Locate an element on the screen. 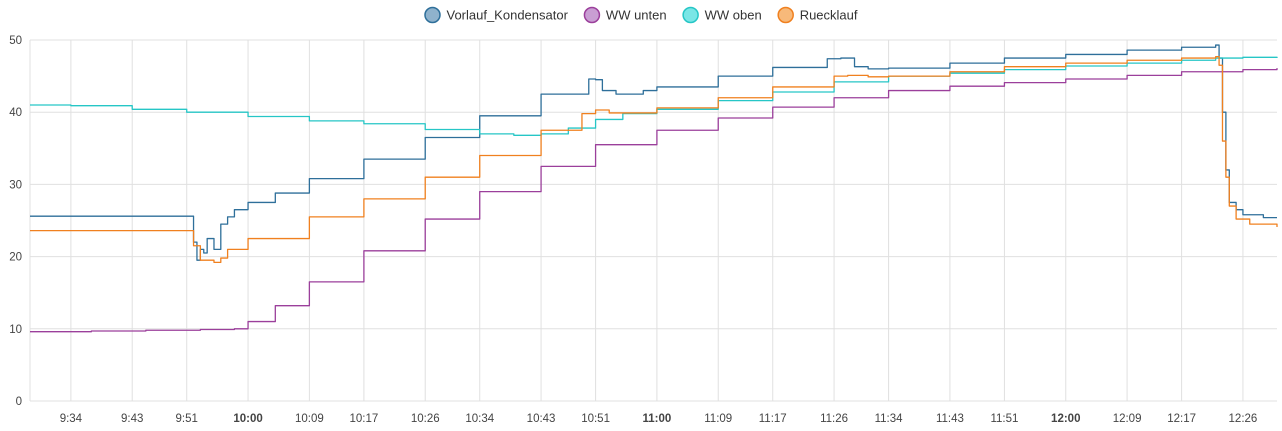 The image size is (1282, 431). legend-label: Ruecklauf is located at coordinates (829, 15).